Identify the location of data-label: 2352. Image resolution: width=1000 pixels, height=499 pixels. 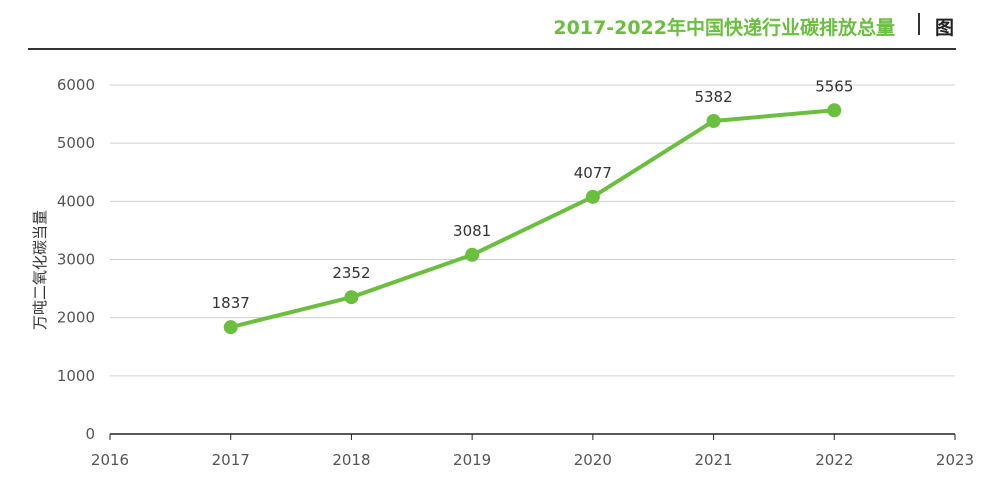
(351, 273).